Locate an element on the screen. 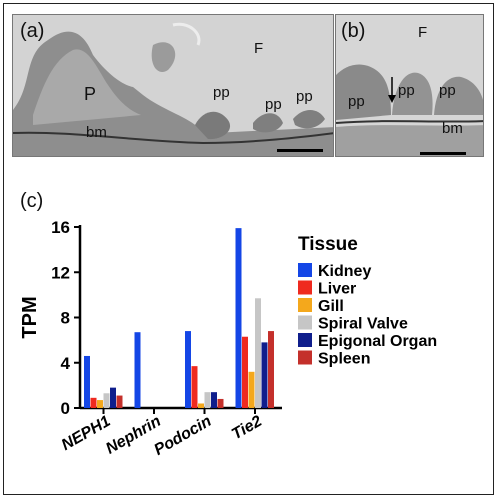 The width and height of the screenshot is (499, 500). panel-a-label-pp2: pp is located at coordinates (273, 104).